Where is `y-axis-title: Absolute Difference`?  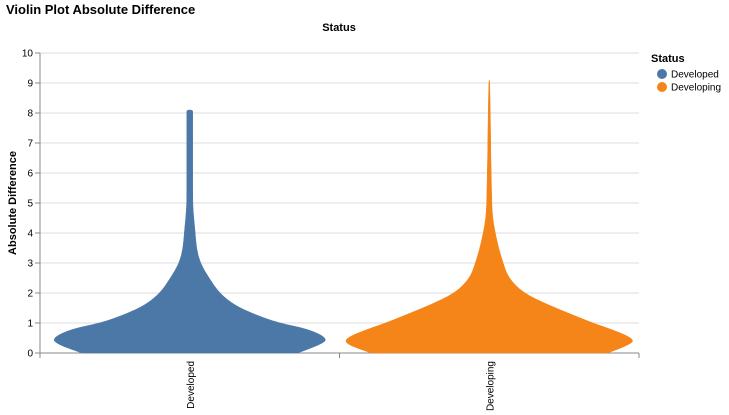 y-axis-title: Absolute Difference is located at coordinates (13, 203).